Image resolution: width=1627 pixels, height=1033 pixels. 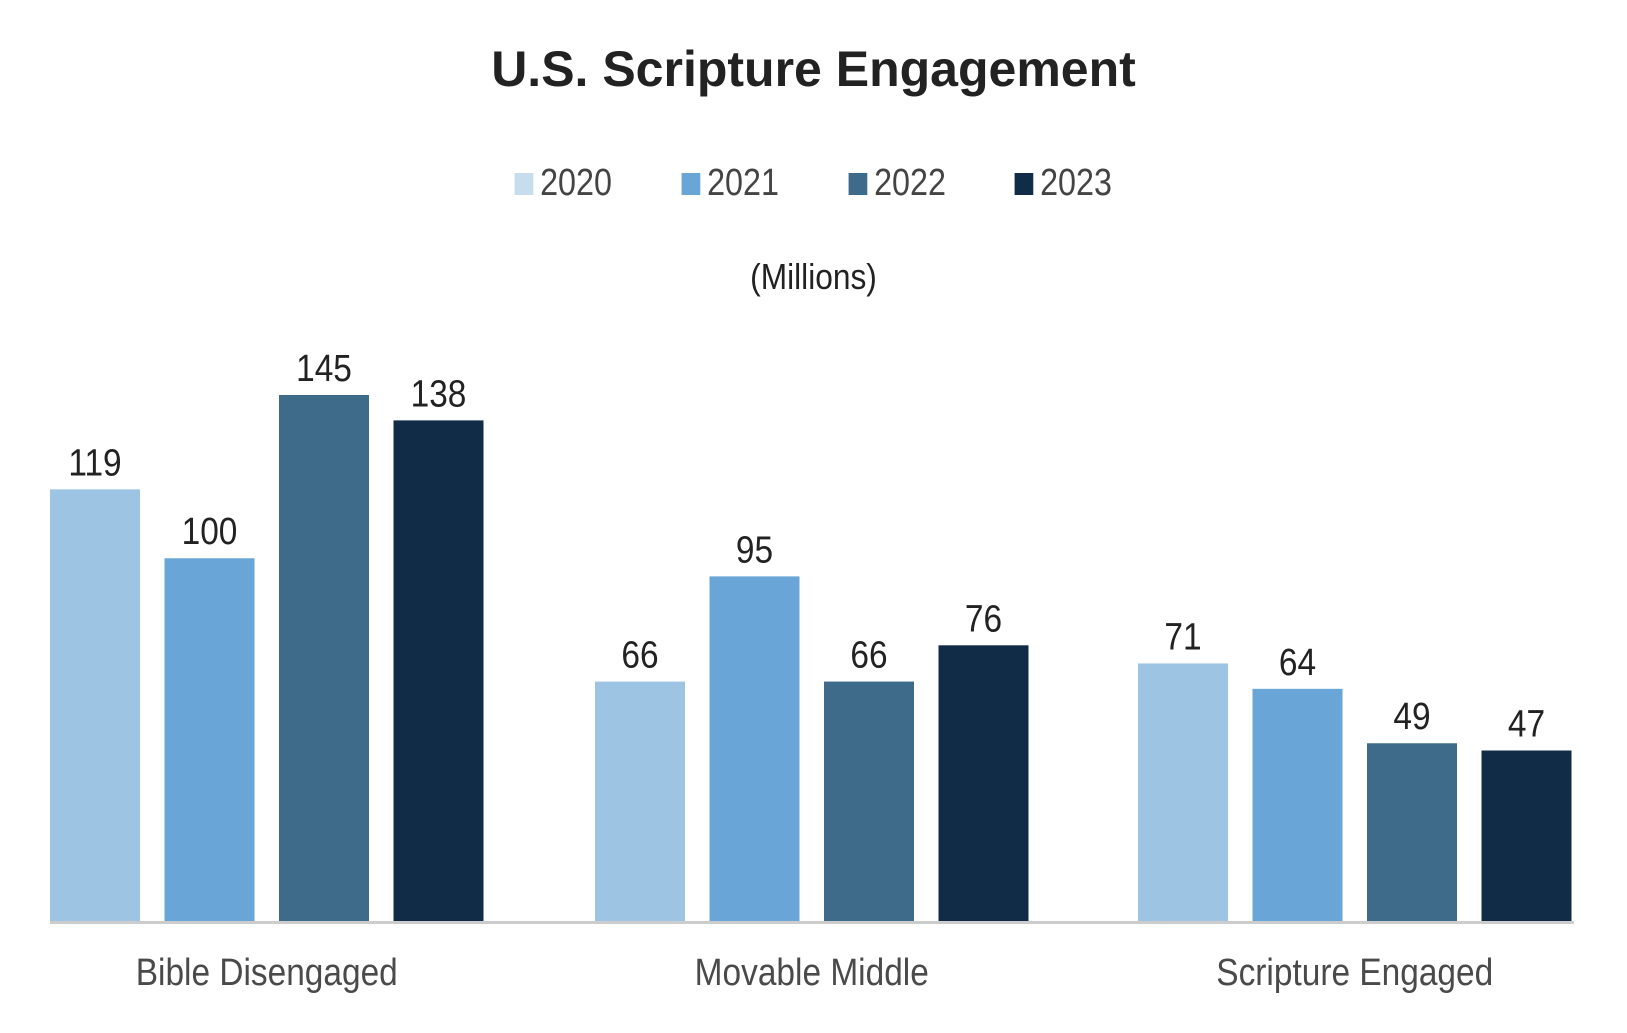 I want to click on legend-label: 2021, so click(x=743, y=183).